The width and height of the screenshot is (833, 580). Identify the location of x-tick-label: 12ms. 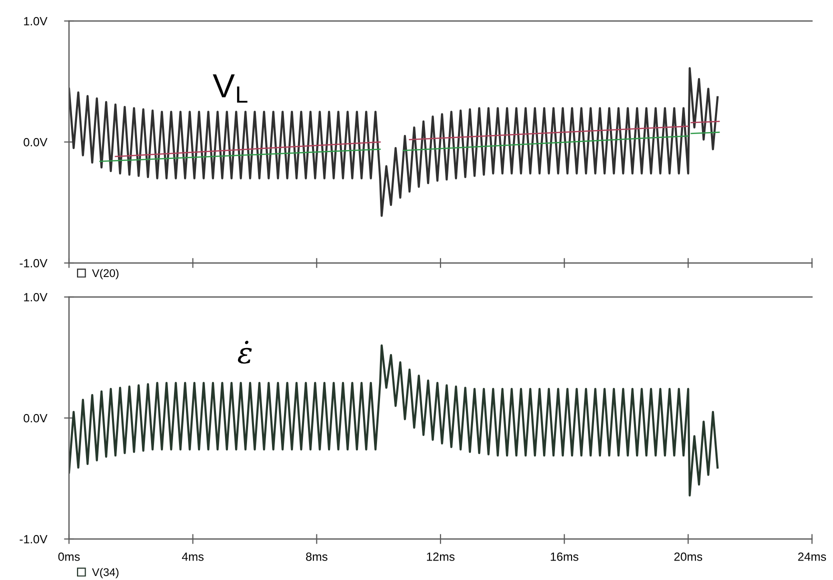
(440, 556).